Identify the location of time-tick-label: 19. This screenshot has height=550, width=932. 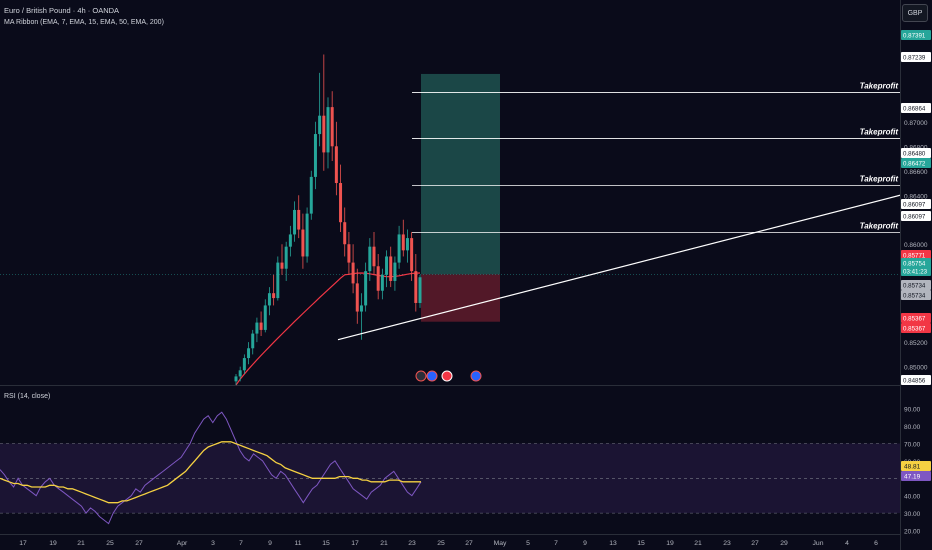
(53, 543).